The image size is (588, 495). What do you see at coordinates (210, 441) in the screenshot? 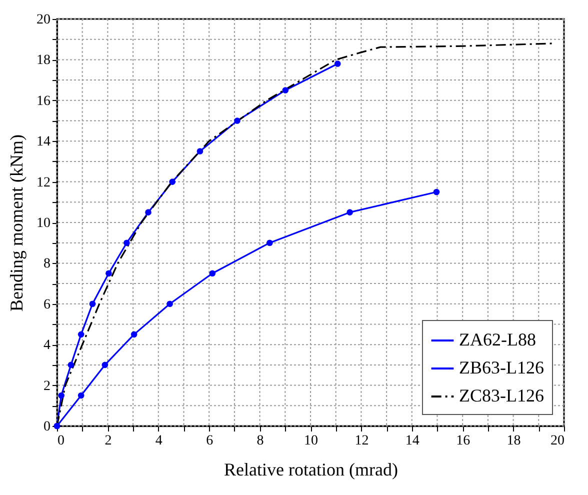
I see `x-tick-label: 6` at bounding box center [210, 441].